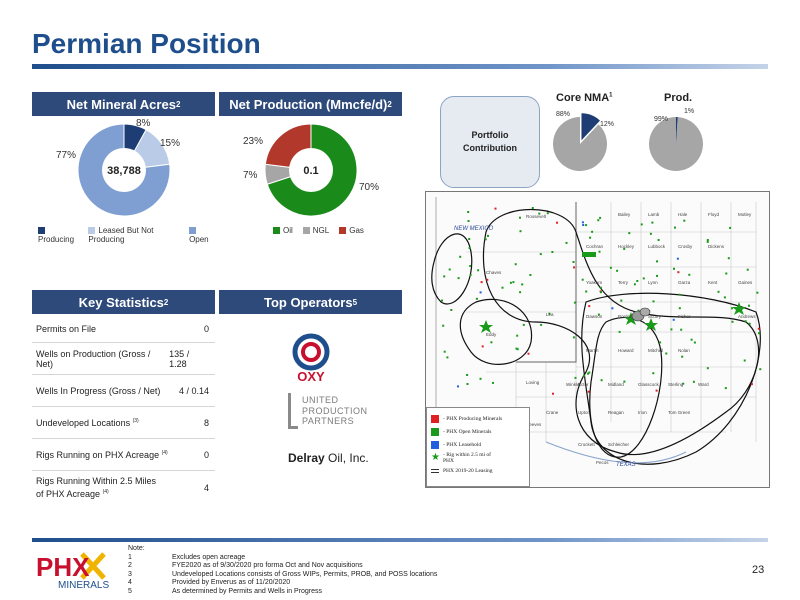 This screenshot has height=600, width=800. I want to click on map-legend-row-open: - PHX Open Minerals, so click(478, 431).